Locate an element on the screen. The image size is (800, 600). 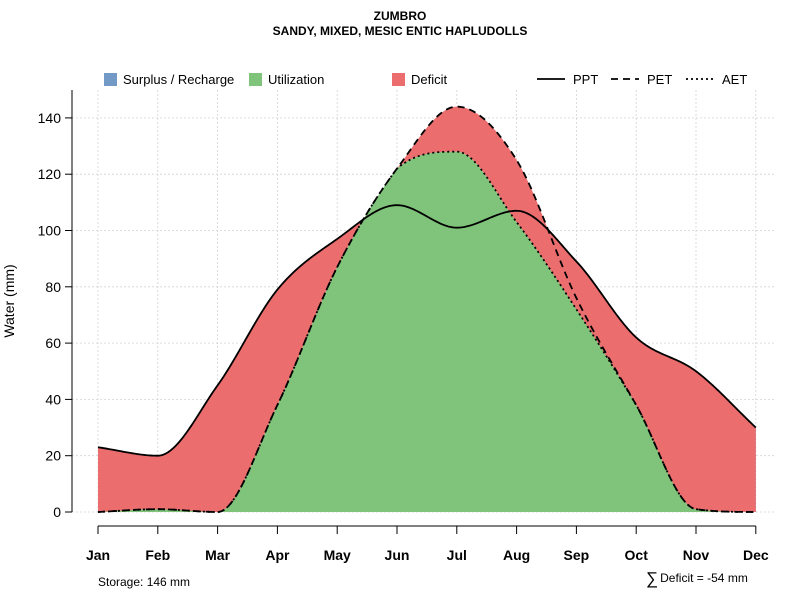
chart-subtitle: SANDY, MIXED, MESIC ENTIC HAPLUDOLLS is located at coordinates (400, 31).